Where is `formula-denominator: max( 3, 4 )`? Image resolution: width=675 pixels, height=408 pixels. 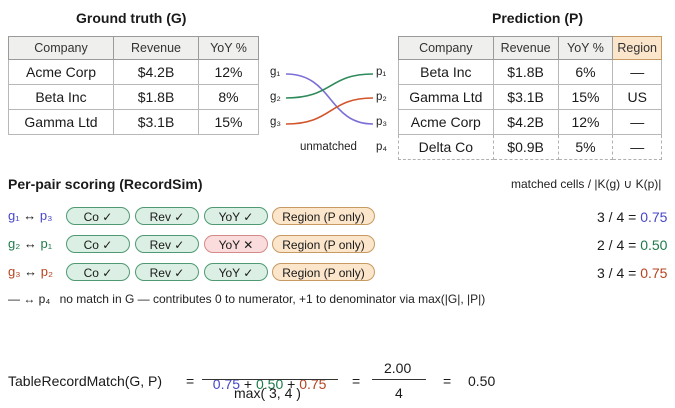 formula-denominator: max( 3, 4 ) is located at coordinates (267, 393).